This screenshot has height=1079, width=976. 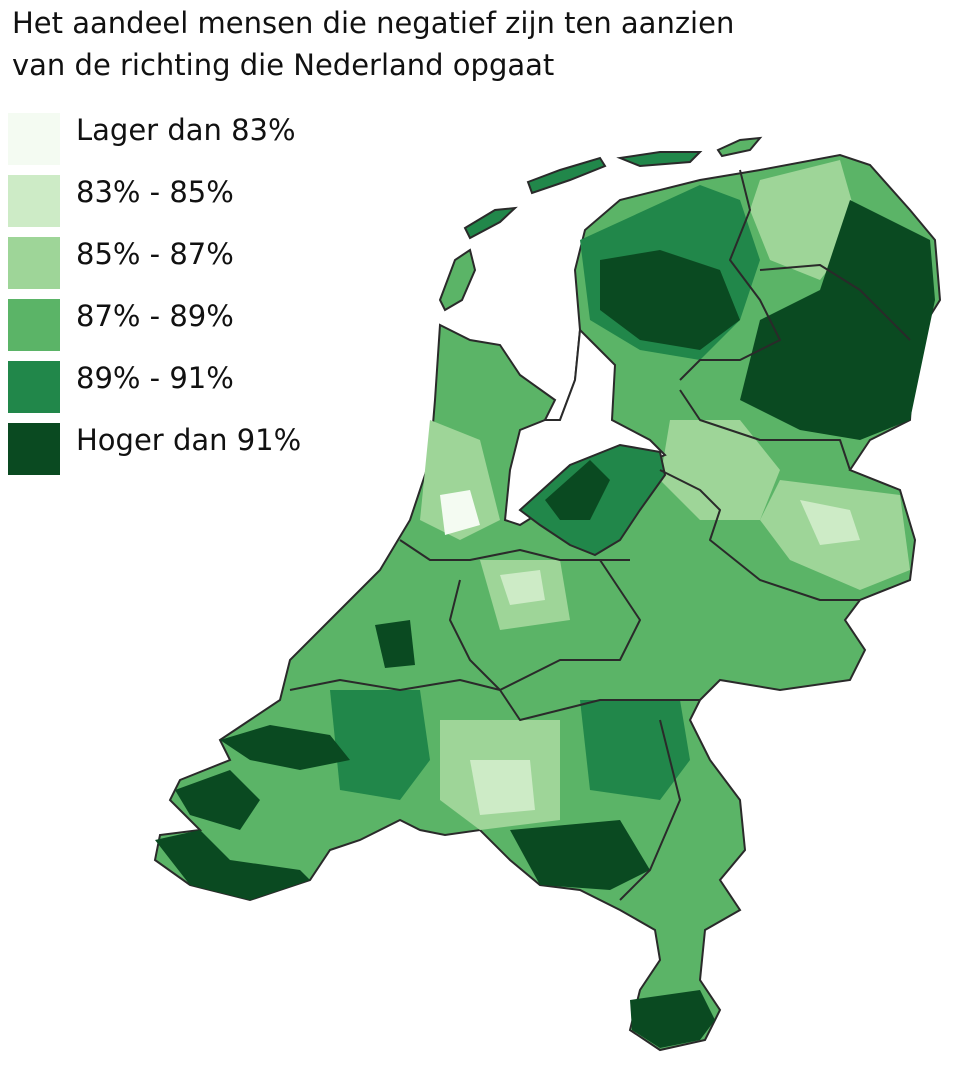 I want to click on title-line: van de richting die Nederland opgaat, so click(x=283, y=65).